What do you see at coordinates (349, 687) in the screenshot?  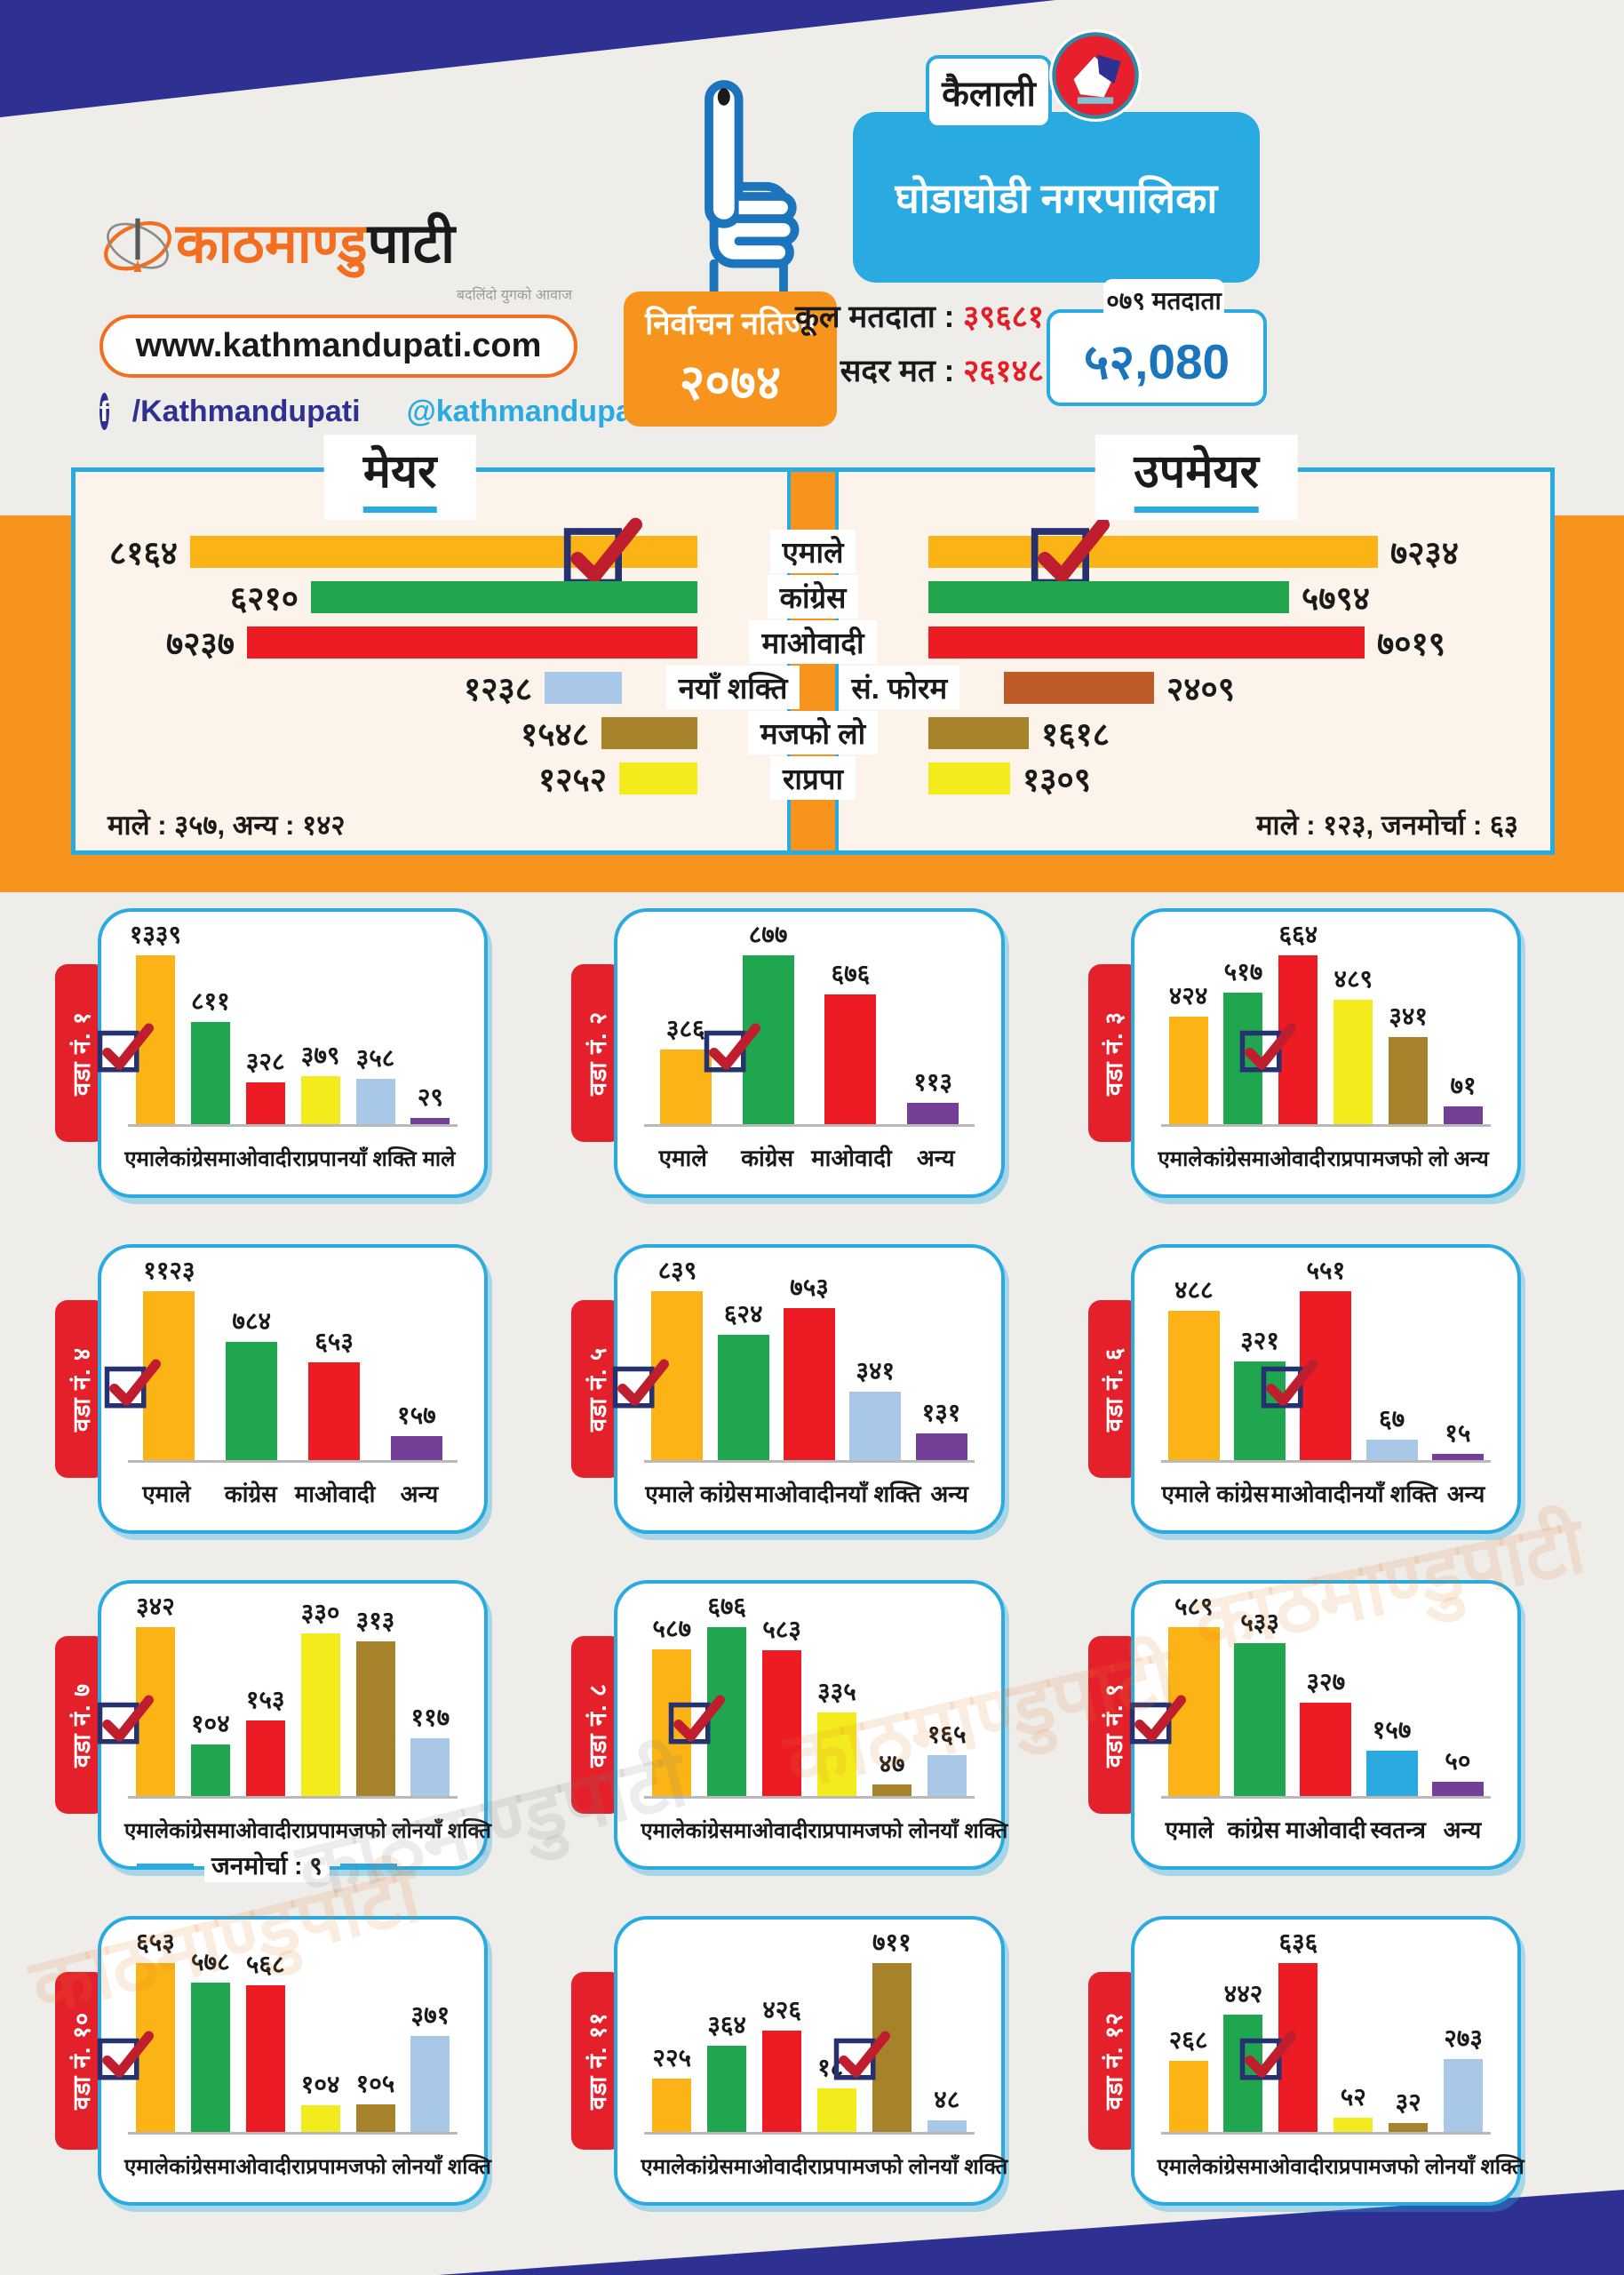 I see `mayor-cell: १२३८` at bounding box center [349, 687].